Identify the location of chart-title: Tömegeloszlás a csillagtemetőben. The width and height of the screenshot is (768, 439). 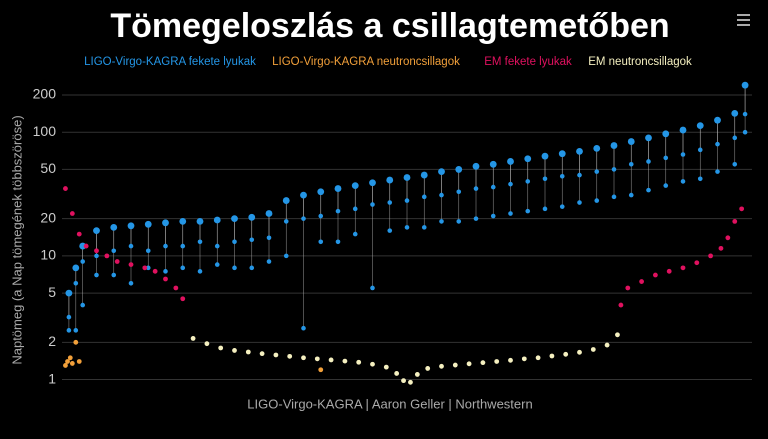
(389, 26).